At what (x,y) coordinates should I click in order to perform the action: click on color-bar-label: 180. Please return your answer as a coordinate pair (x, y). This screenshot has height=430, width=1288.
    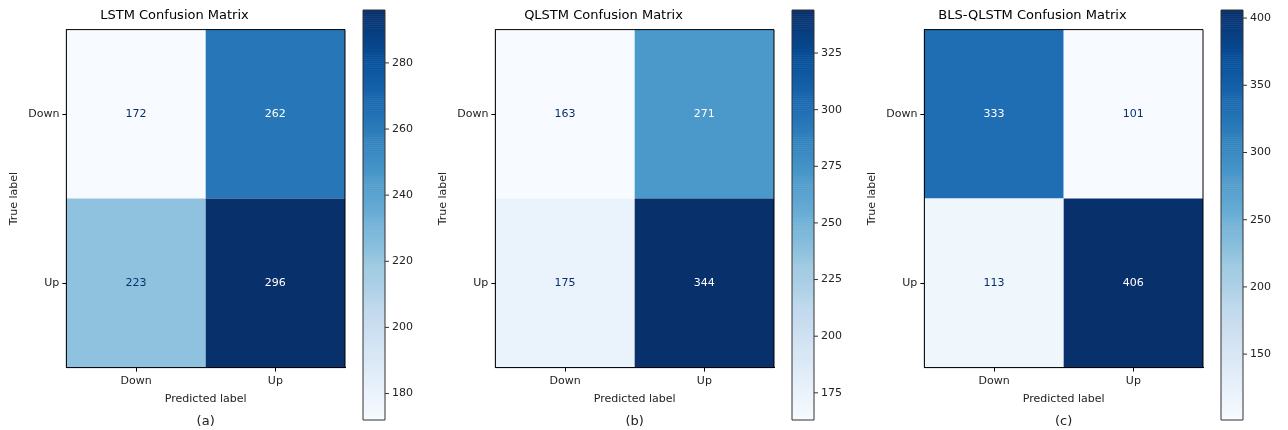
    Looking at the image, I should click on (402, 393).